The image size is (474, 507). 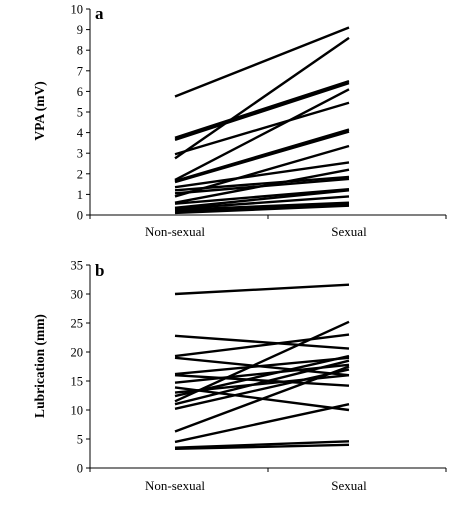 What do you see at coordinates (99, 270) in the screenshot?
I see `panel-b-label: b` at bounding box center [99, 270].